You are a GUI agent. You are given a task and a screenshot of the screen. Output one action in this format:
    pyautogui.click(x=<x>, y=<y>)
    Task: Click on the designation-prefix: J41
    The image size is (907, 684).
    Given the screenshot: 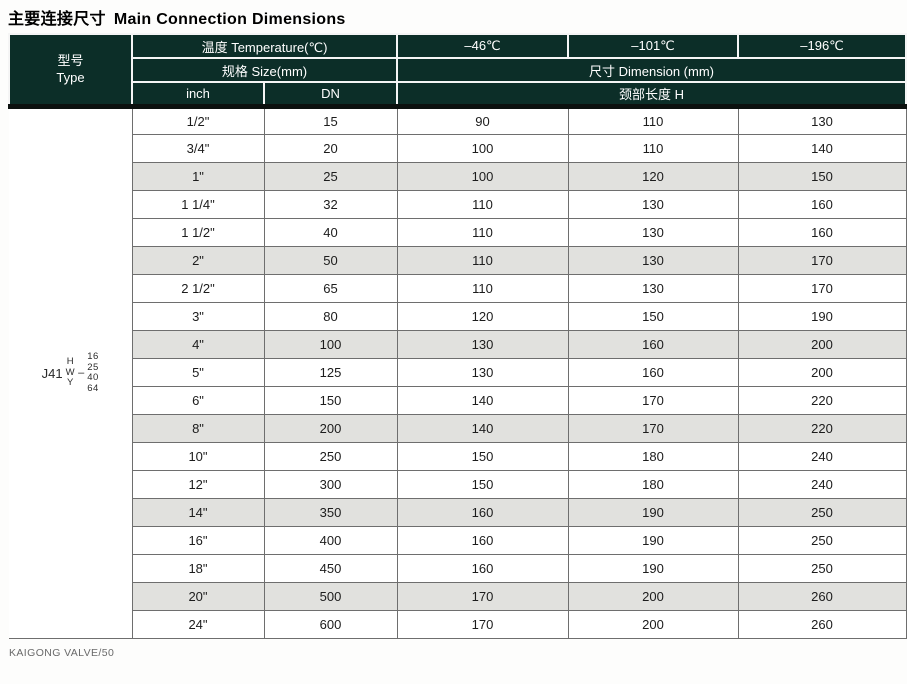 What is the action you would take?
    pyautogui.click(x=52, y=373)
    